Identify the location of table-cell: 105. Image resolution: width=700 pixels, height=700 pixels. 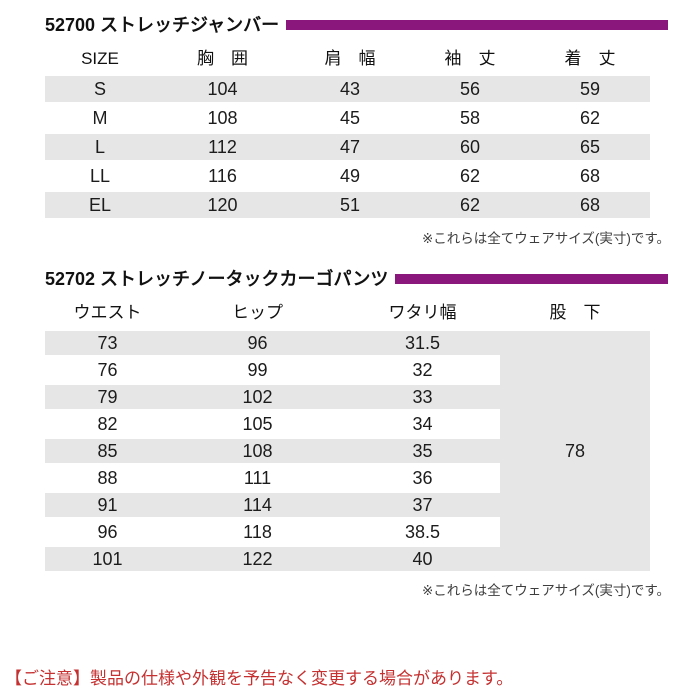
(257, 424).